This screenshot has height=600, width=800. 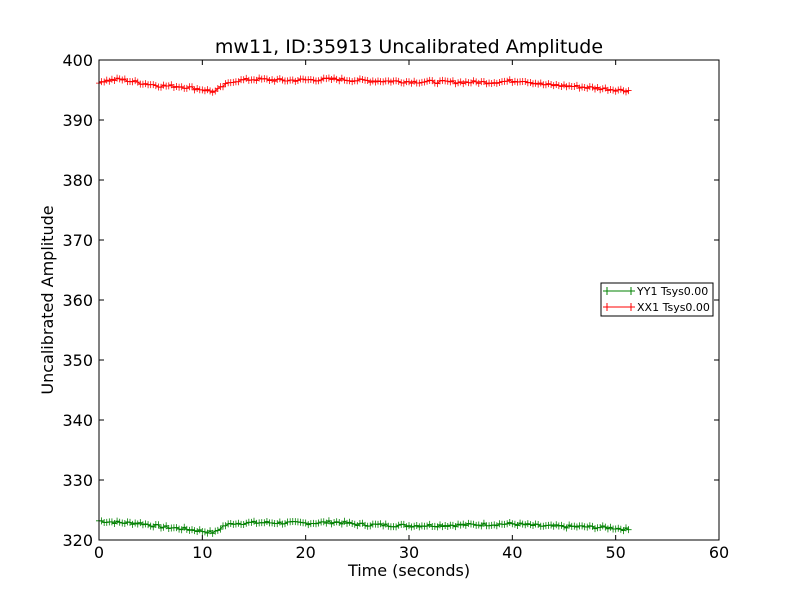 What do you see at coordinates (77, 300) in the screenshot?
I see `y-tick-label: 360` at bounding box center [77, 300].